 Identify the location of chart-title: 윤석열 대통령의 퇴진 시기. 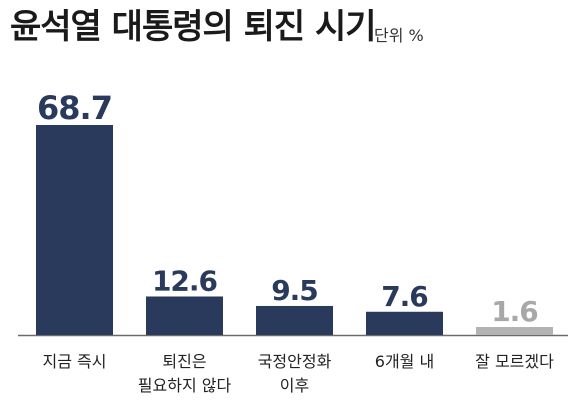
(193, 27).